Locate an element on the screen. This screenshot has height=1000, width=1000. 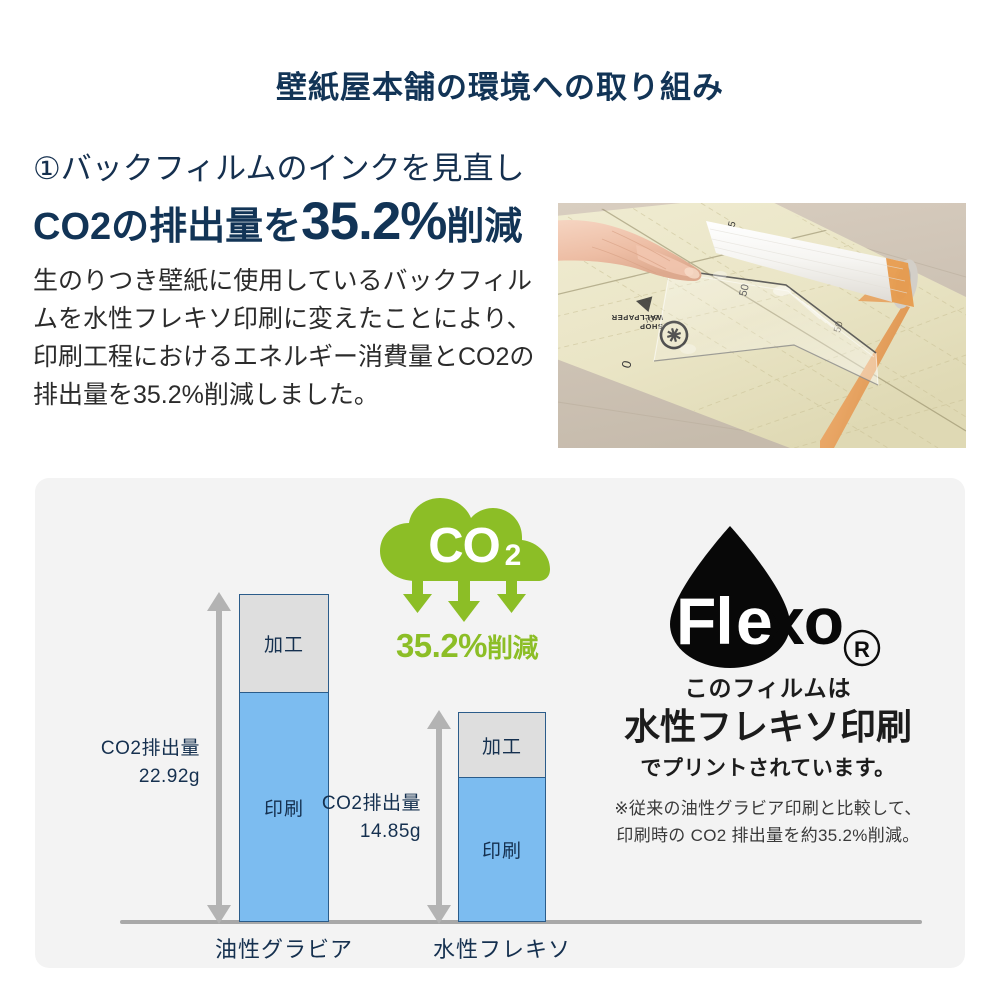
bar-water-flexo: 加工 印刷 is located at coordinates (502, 817).